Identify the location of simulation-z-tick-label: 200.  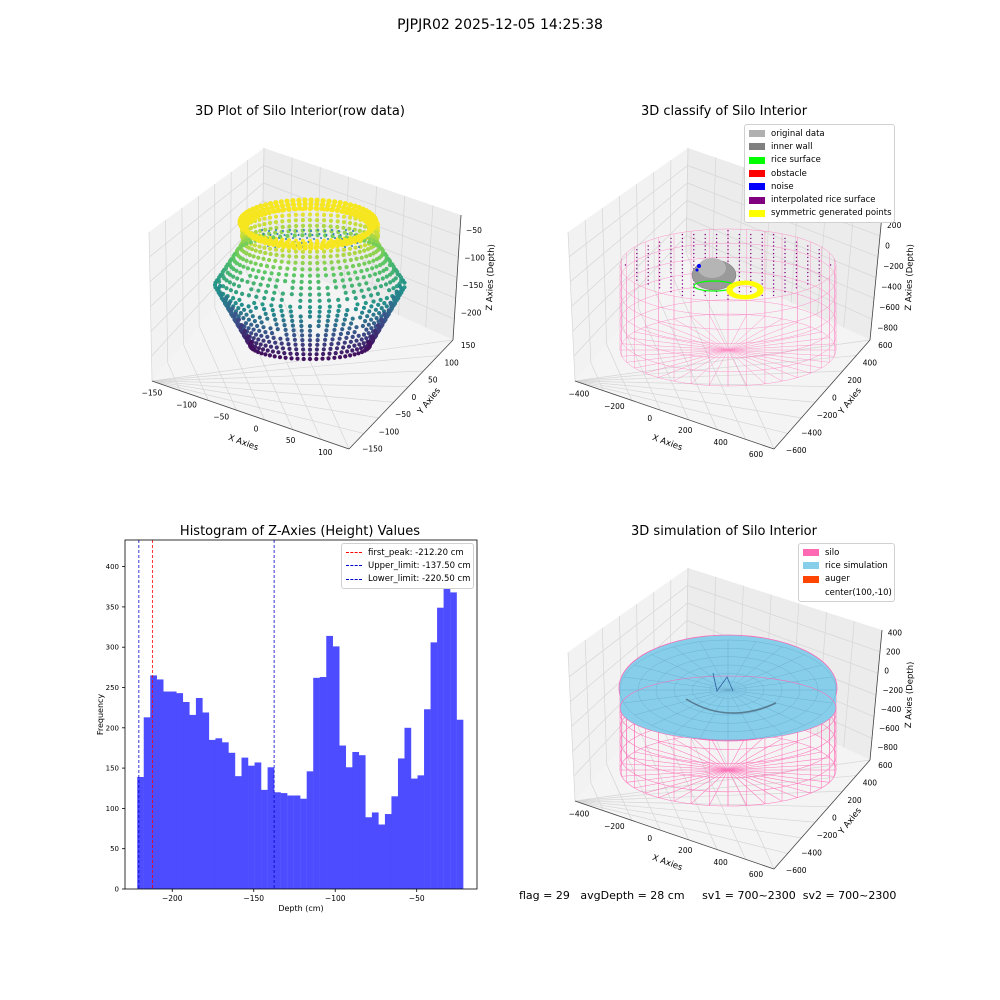
(893, 652).